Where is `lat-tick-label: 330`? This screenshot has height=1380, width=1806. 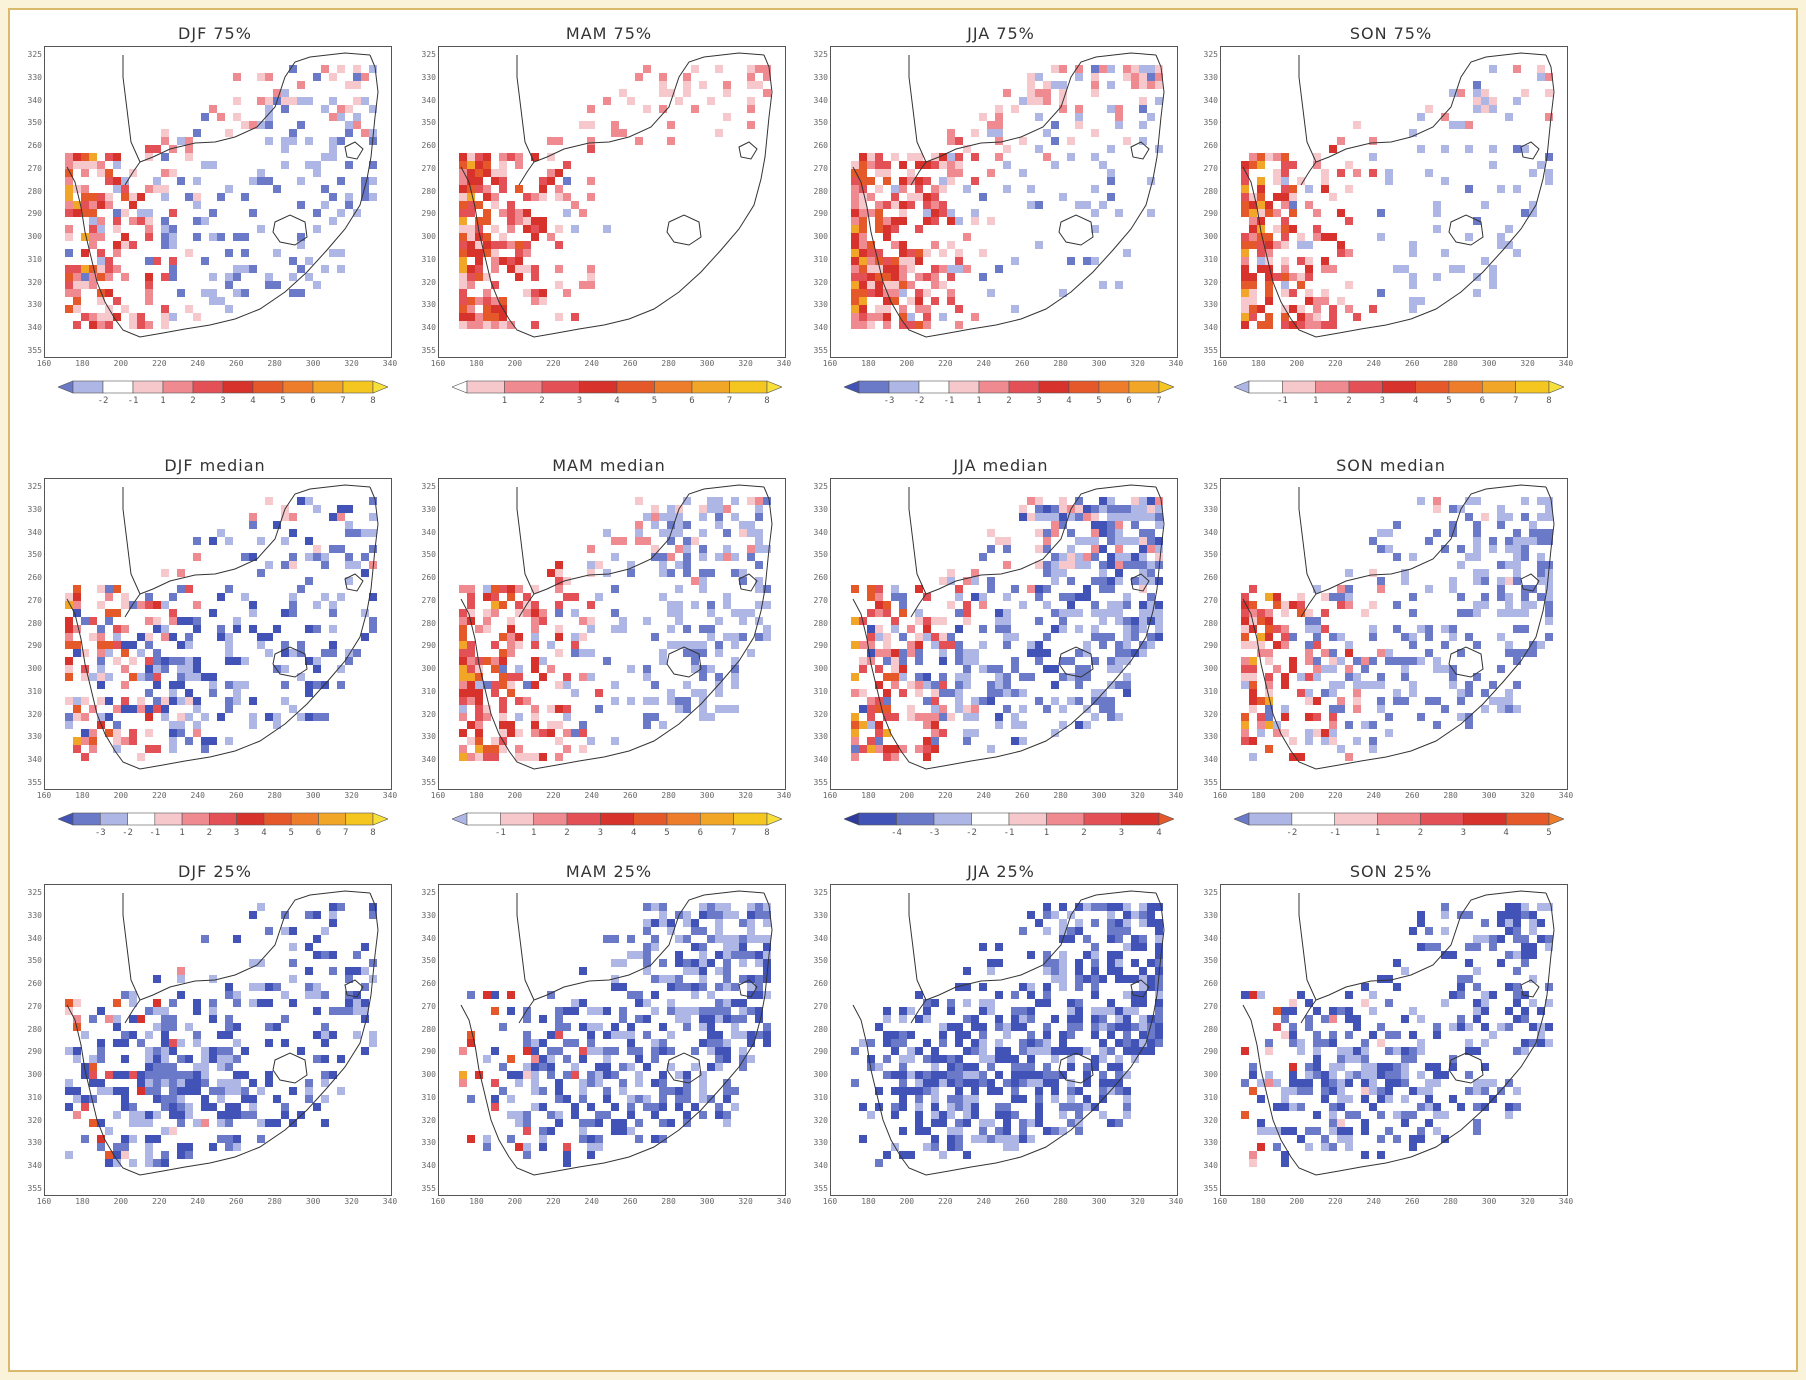 lat-tick-label: 330 is located at coordinates (1210, 915).